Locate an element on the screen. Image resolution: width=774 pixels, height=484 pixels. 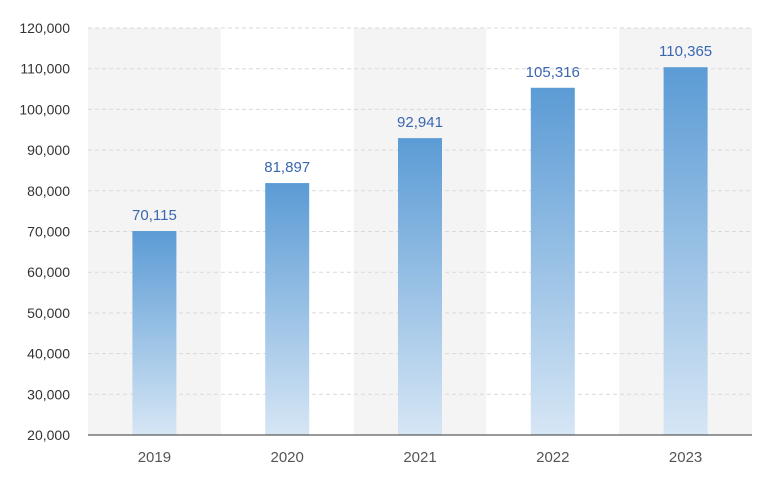
bar-2019 is located at coordinates (154, 333).